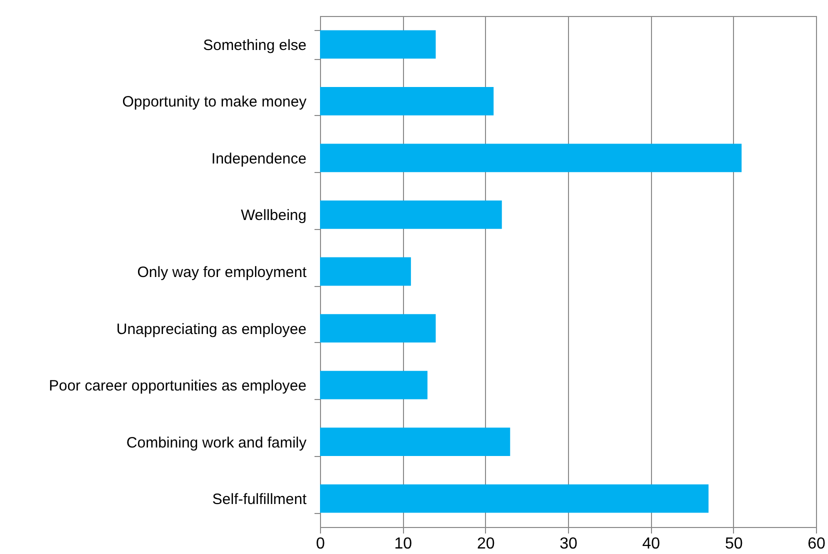 The height and width of the screenshot is (554, 828). Describe the element at coordinates (216, 443) in the screenshot. I see `y-tick-label: Combining work and family` at that location.